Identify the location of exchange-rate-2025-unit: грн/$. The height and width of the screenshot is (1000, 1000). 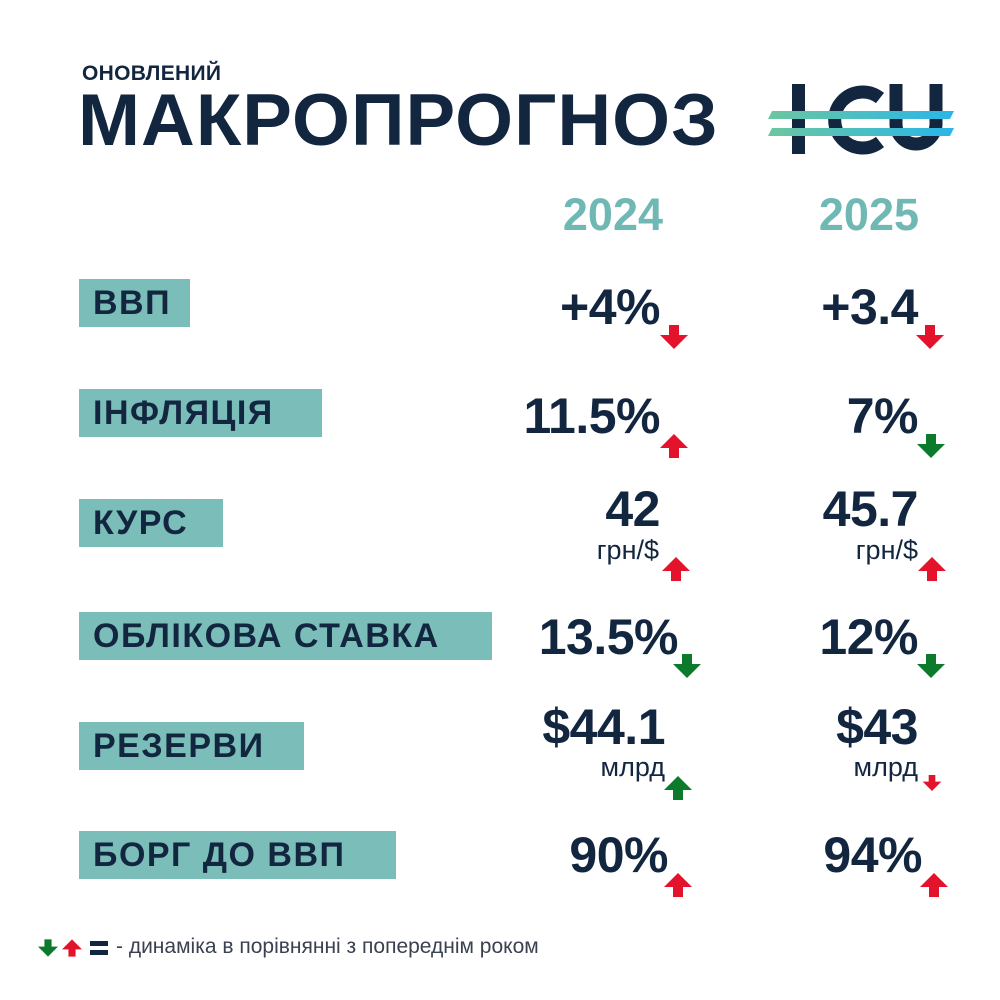
(886, 550).